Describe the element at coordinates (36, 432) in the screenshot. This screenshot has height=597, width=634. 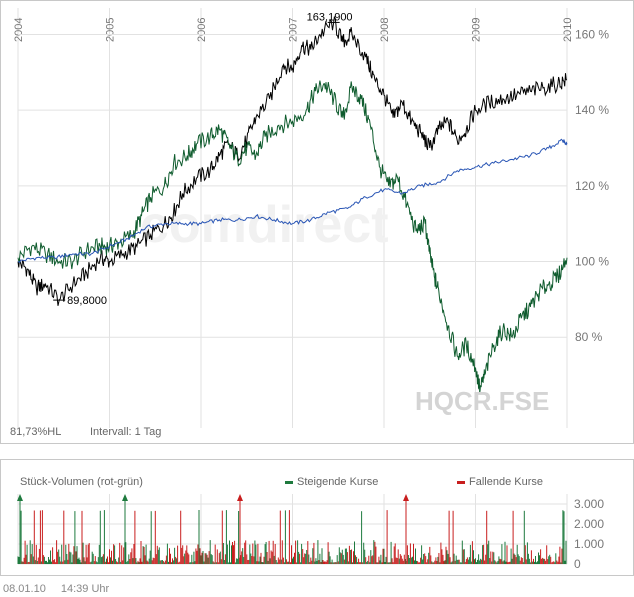
I see `hl-ratio-label: 81,73%HL` at that location.